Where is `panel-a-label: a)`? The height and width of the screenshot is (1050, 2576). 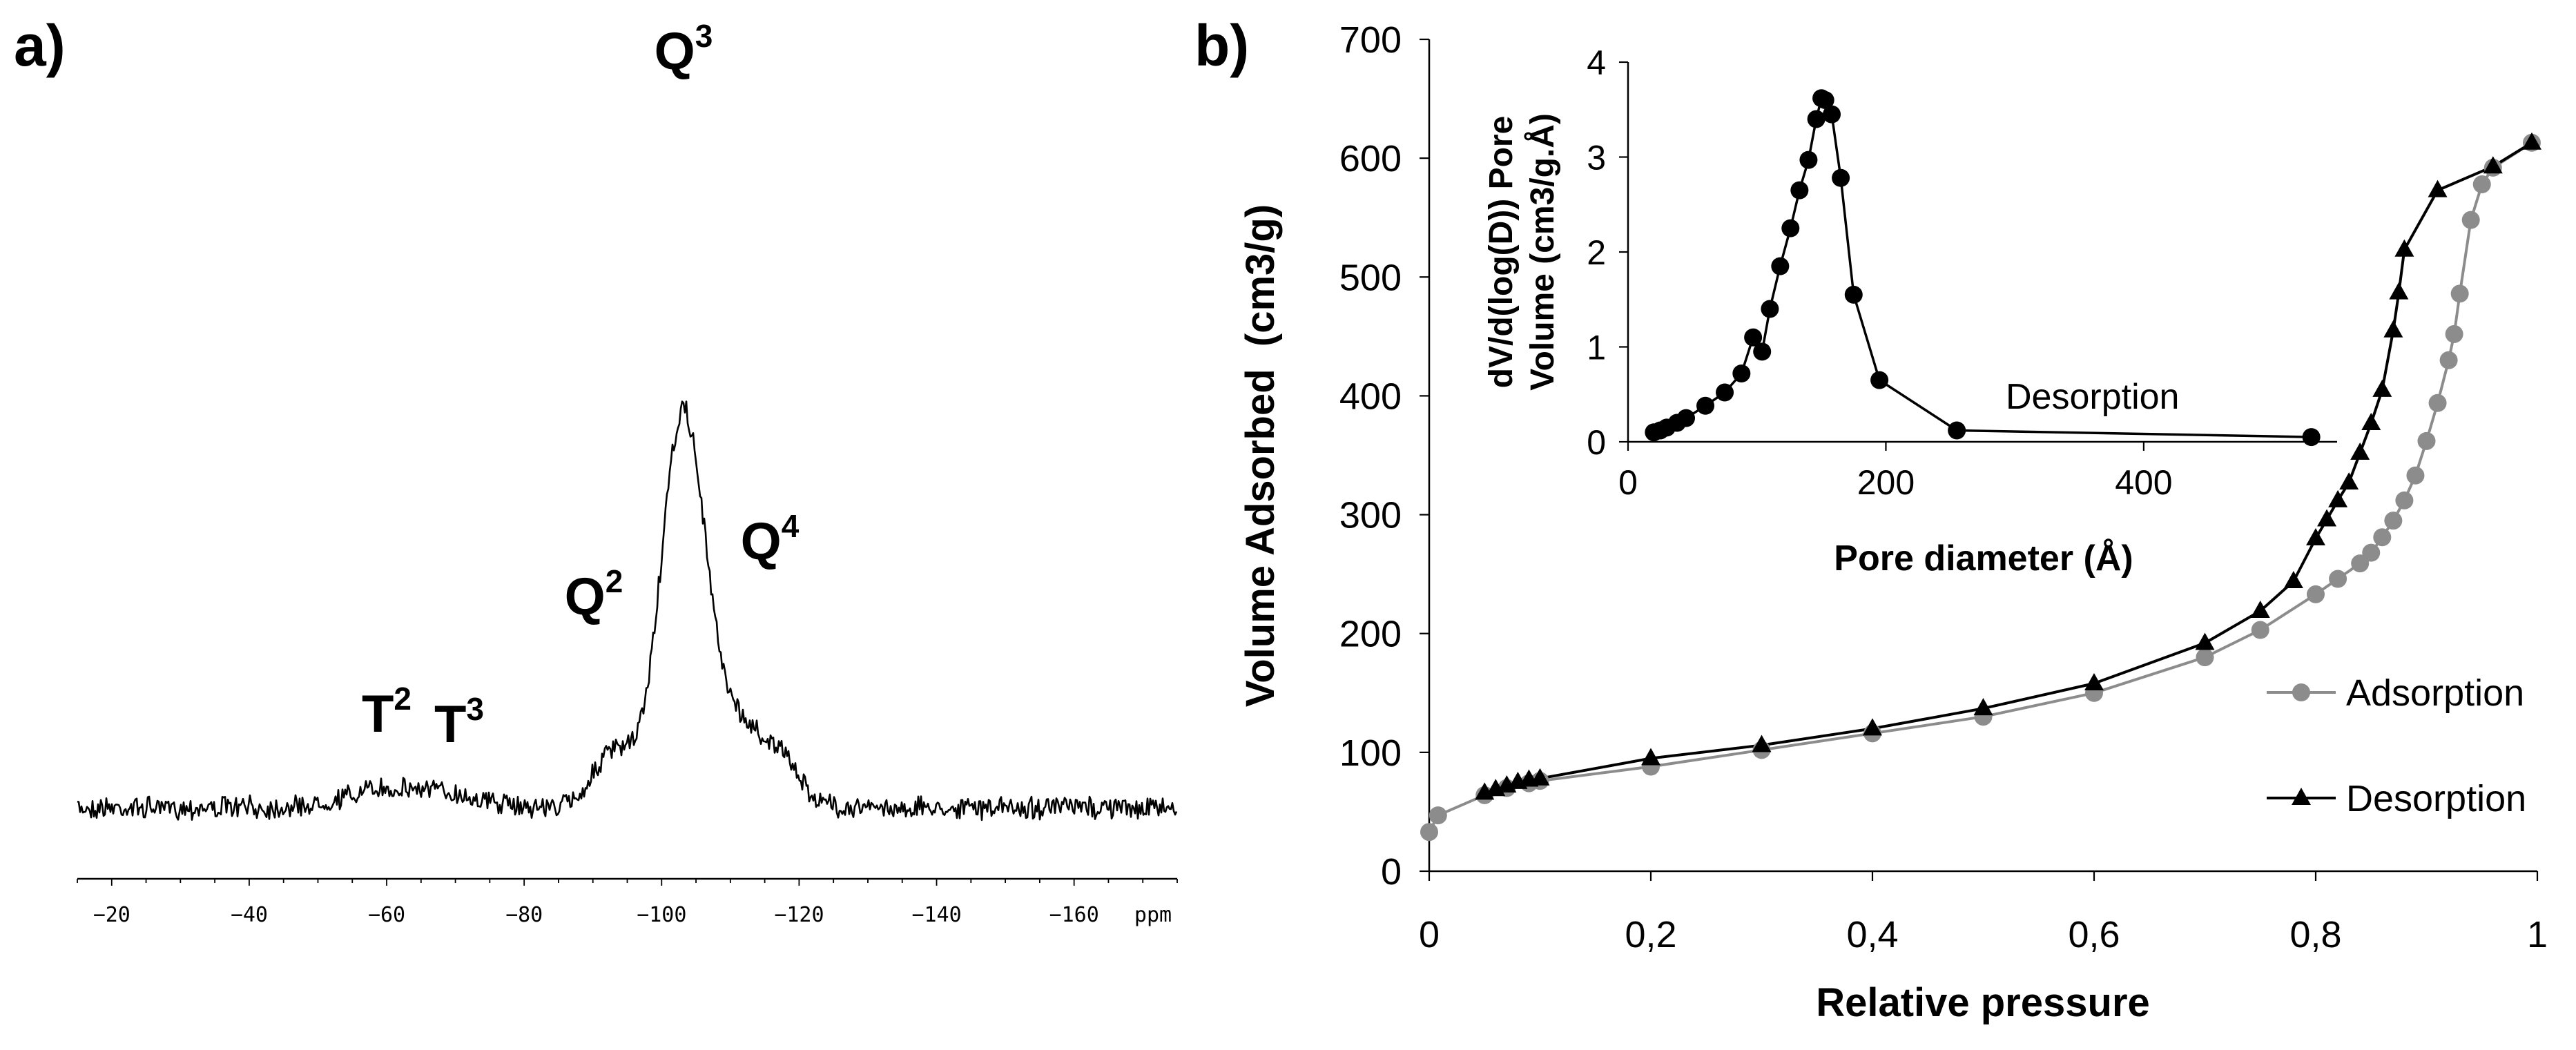 panel-a-label: a) is located at coordinates (40, 45).